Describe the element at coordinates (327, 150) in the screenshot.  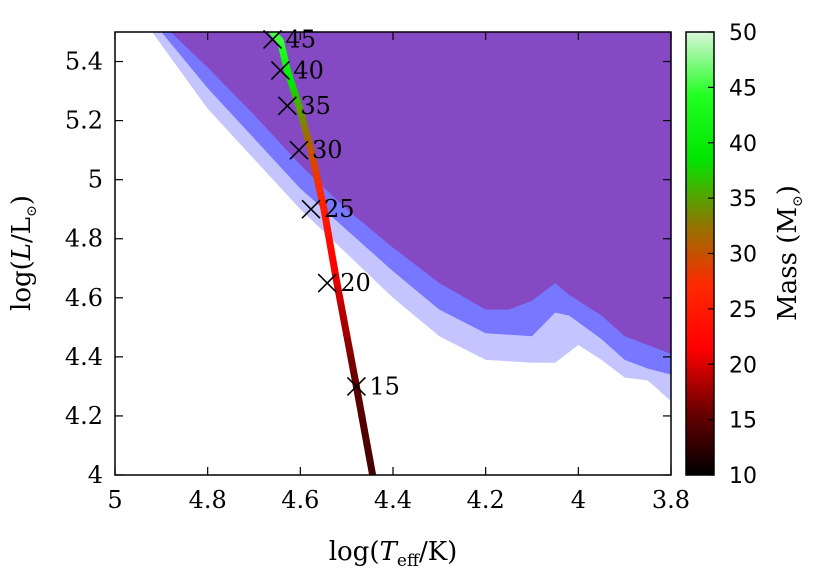
I see `mass-marker-label: 30` at that location.